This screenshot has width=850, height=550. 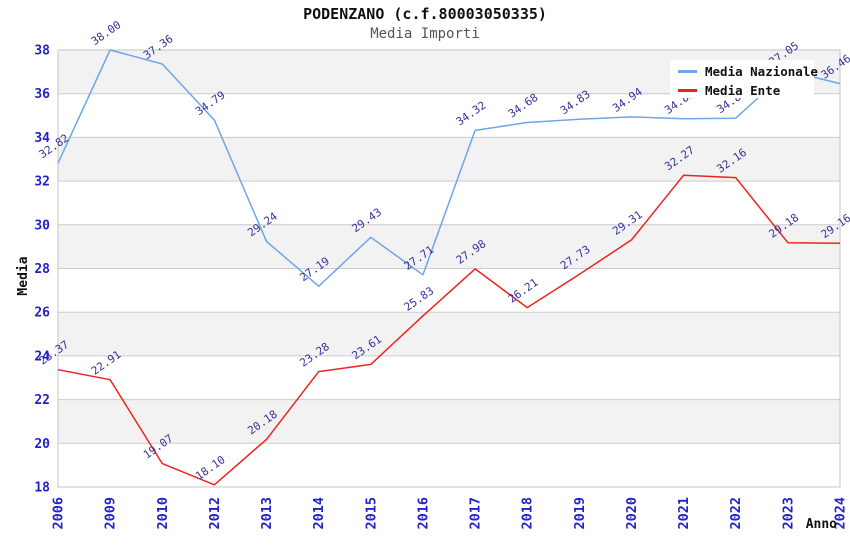 What do you see at coordinates (371, 513) in the screenshot?
I see `x-tick-label: 2015` at bounding box center [371, 513].